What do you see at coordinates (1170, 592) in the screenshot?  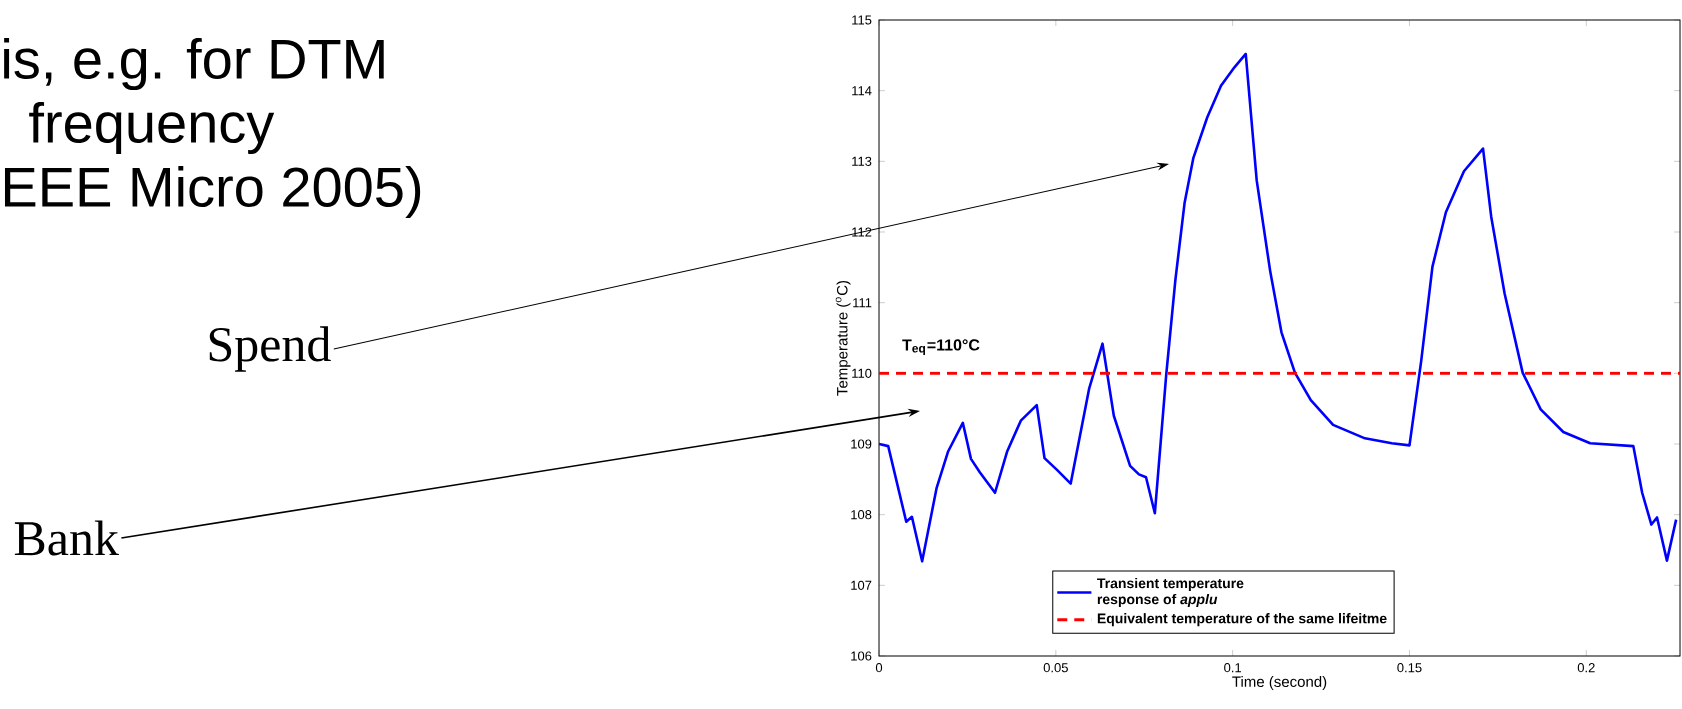 I see `legend-label: Transient temperature response of applu` at bounding box center [1170, 592].